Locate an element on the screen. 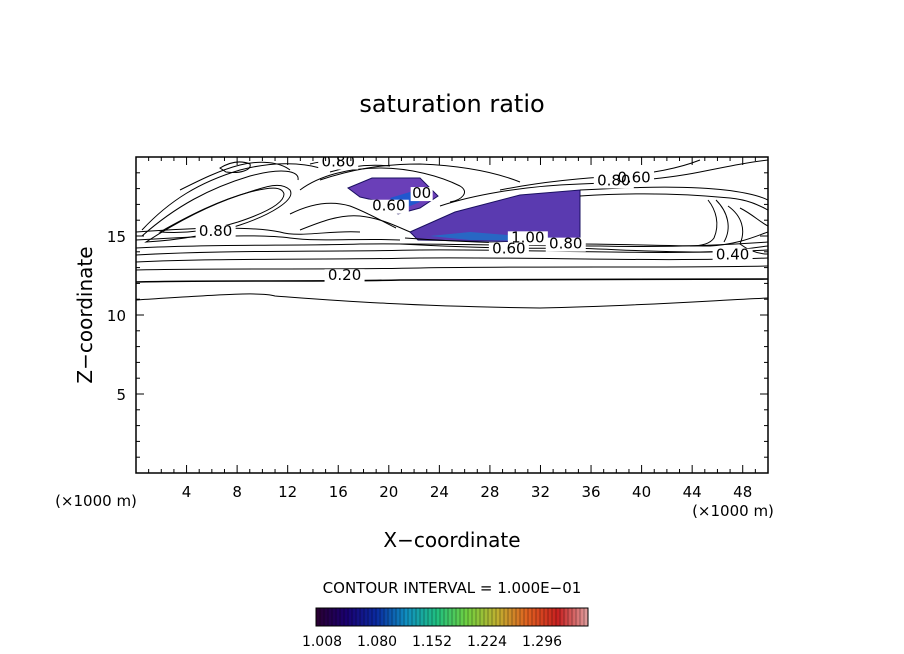 This screenshot has height=654, width=904. contour-label: 0.20 is located at coordinates (344, 275).